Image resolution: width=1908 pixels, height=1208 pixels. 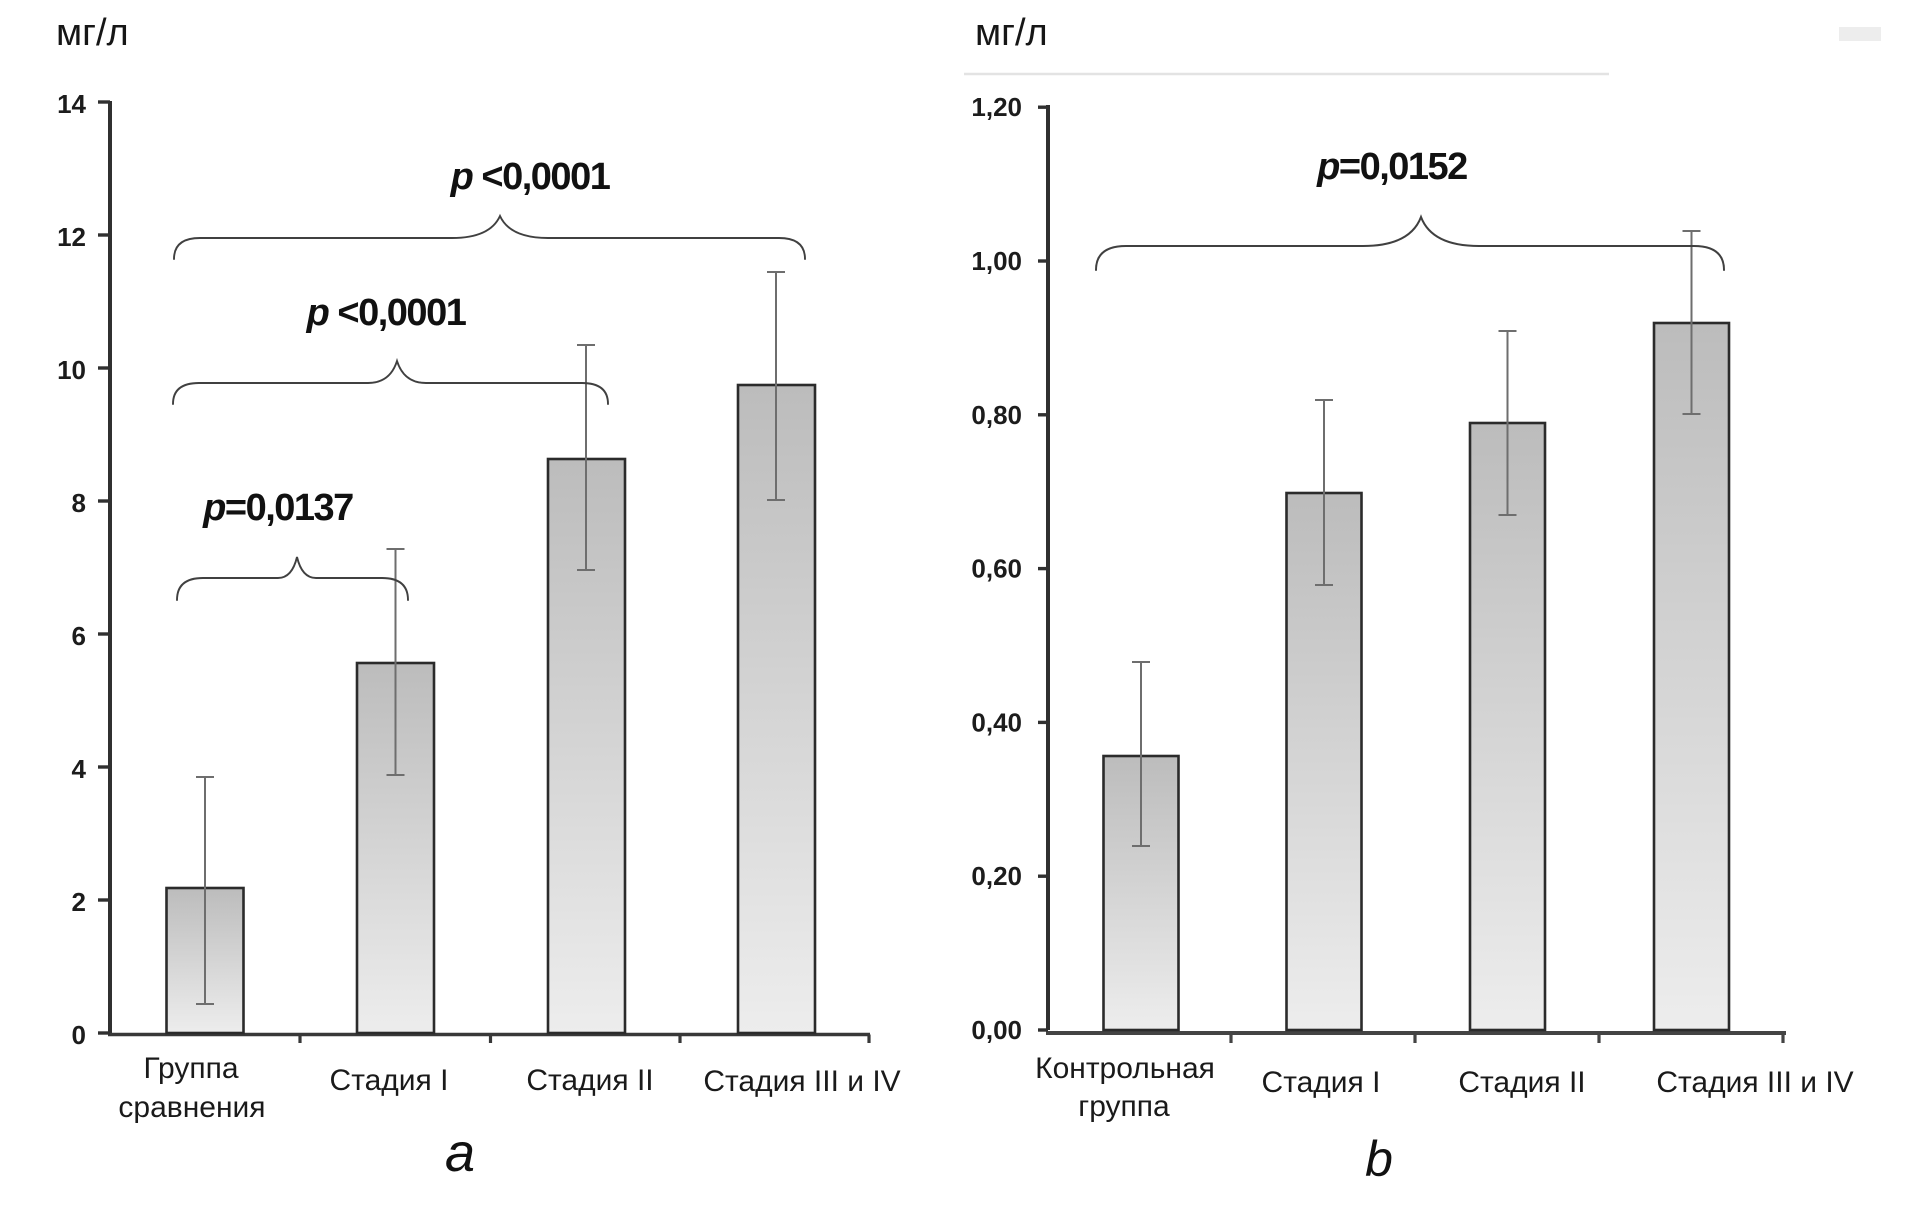 What do you see at coordinates (191, 1107) in the screenshot?
I see `svg-text: сравнения` at bounding box center [191, 1107].